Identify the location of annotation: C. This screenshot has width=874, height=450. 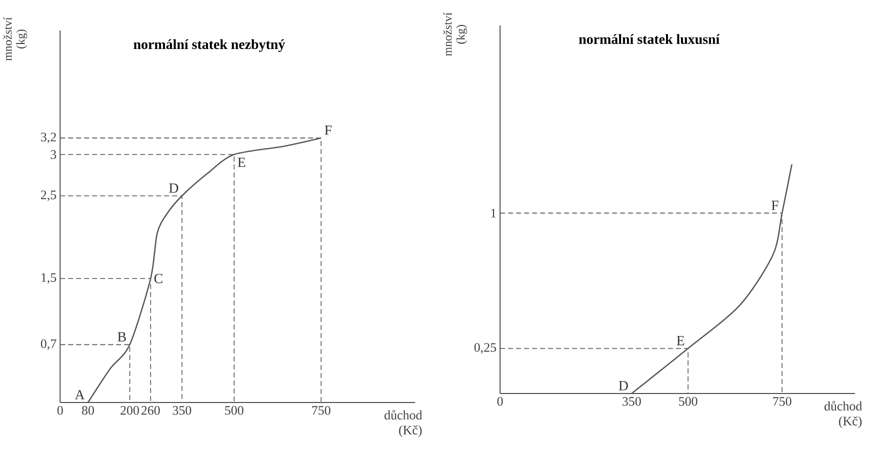
(158, 278).